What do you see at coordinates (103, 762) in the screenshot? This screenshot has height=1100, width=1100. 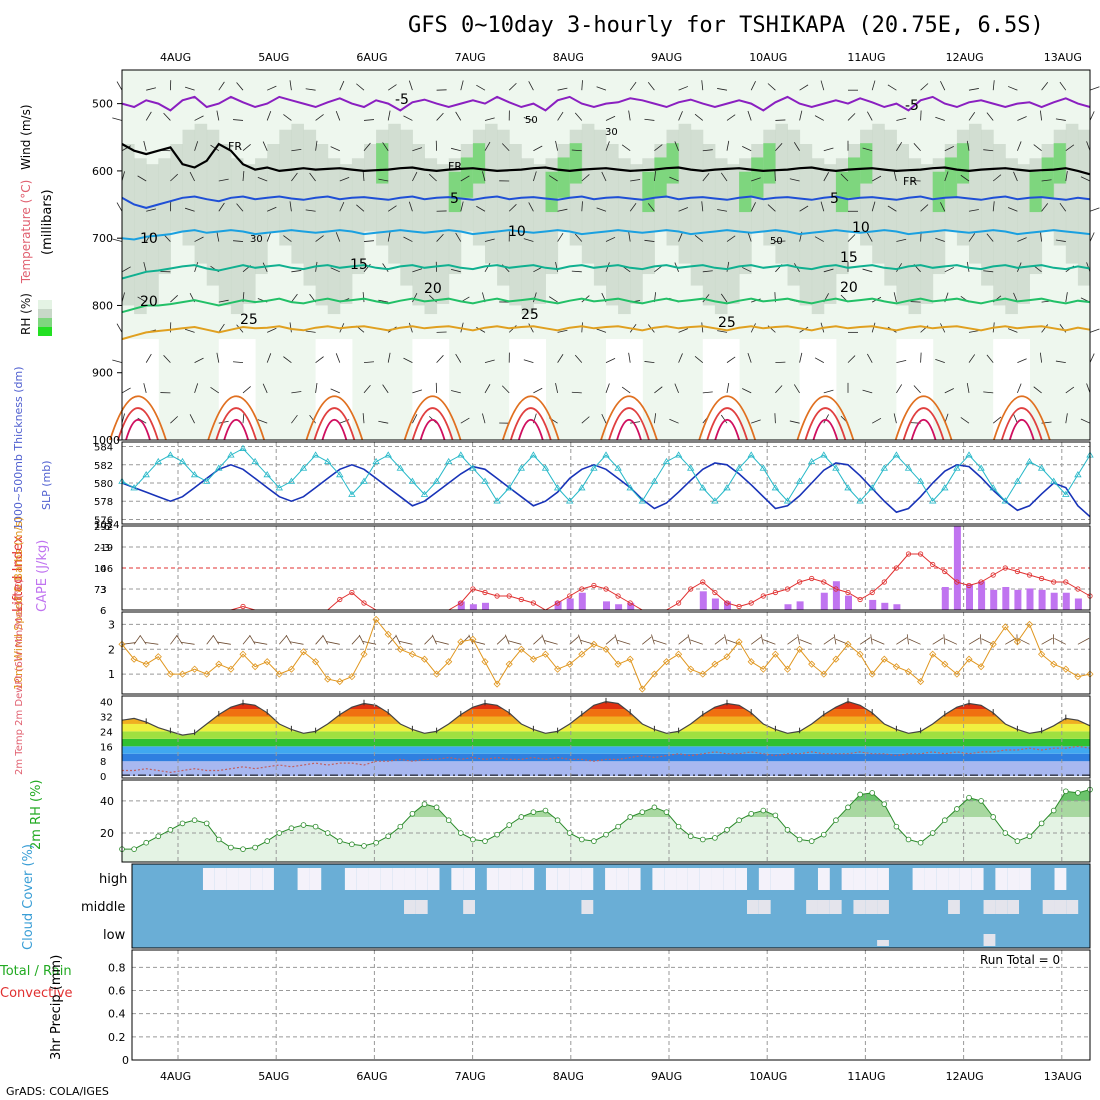 I see `temp-tick-1: 8` at bounding box center [103, 762].